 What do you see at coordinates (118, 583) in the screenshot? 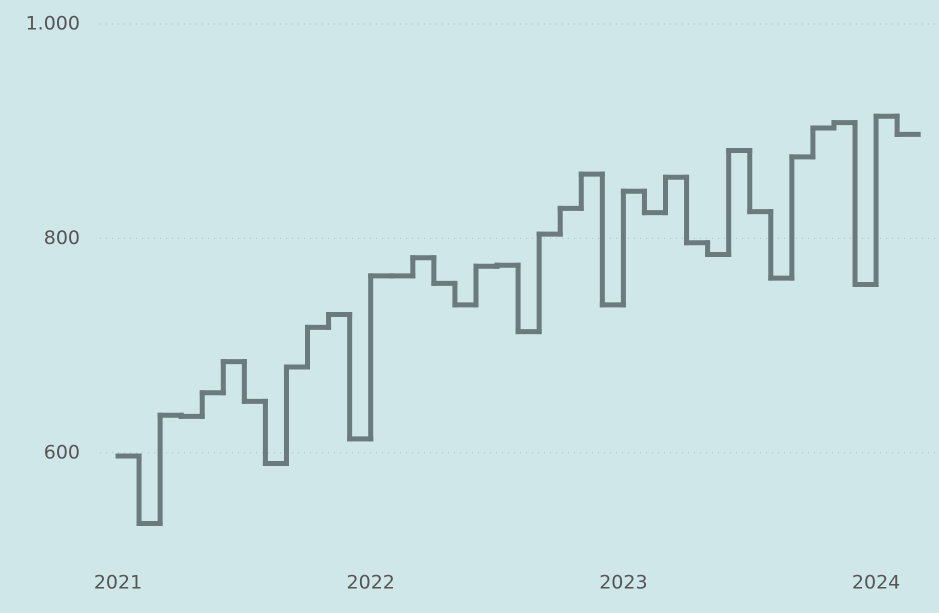
I see `x-tick-label: 2021` at bounding box center [118, 583].